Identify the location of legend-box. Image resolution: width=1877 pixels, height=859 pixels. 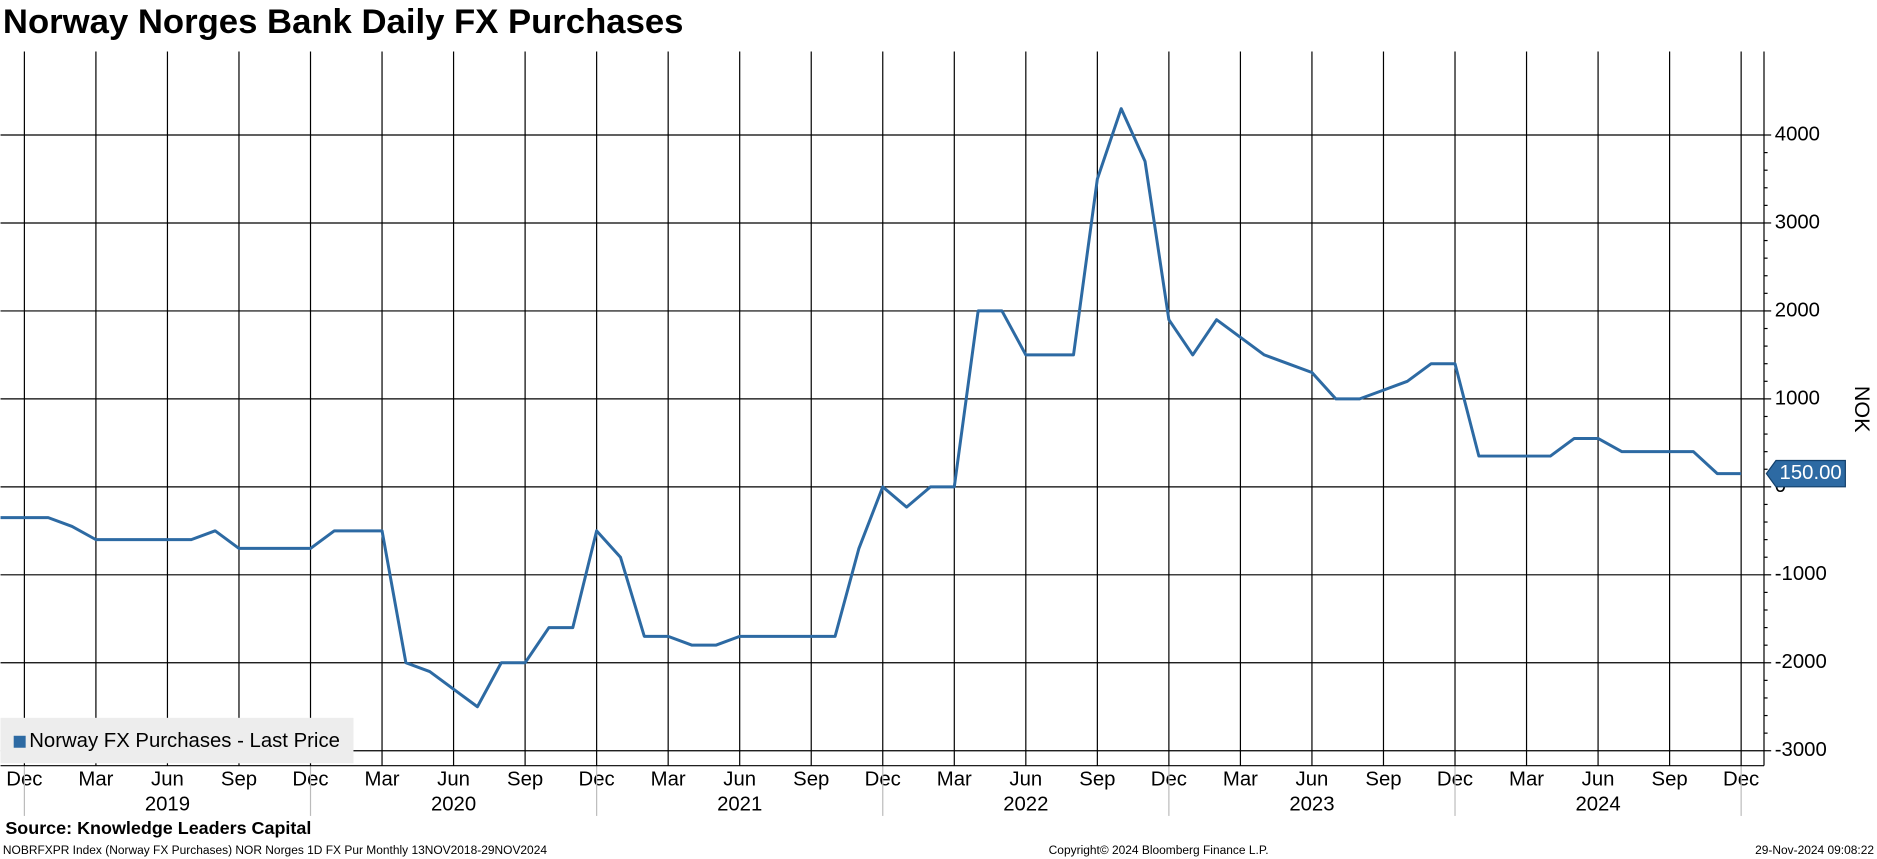
(177, 740).